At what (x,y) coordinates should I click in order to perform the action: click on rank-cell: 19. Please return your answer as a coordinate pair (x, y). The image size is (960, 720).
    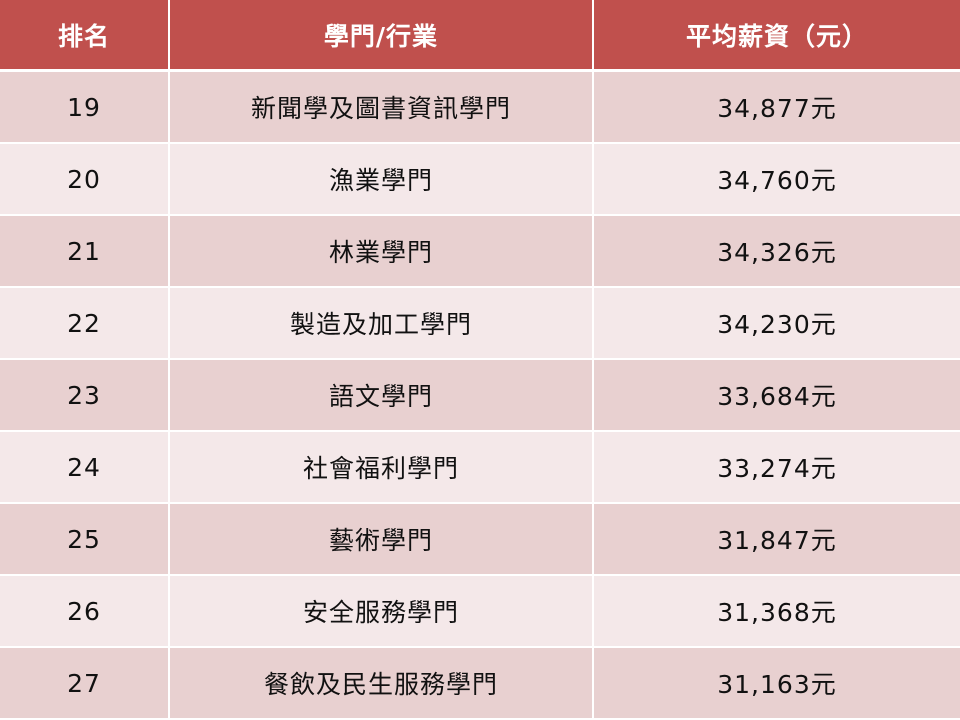
    Looking at the image, I should click on (85, 108).